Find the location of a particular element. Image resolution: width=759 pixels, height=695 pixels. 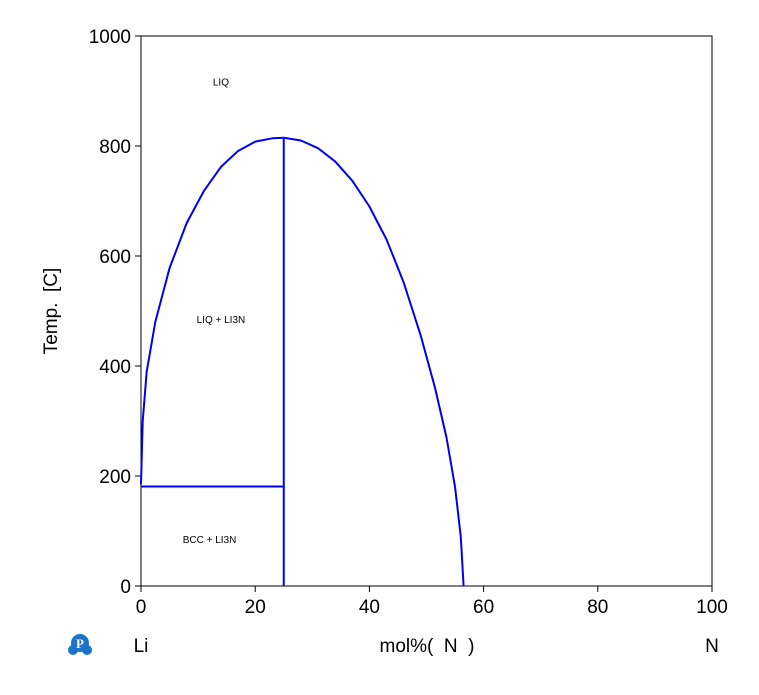

y-tick-label: 400 is located at coordinates (115, 367).